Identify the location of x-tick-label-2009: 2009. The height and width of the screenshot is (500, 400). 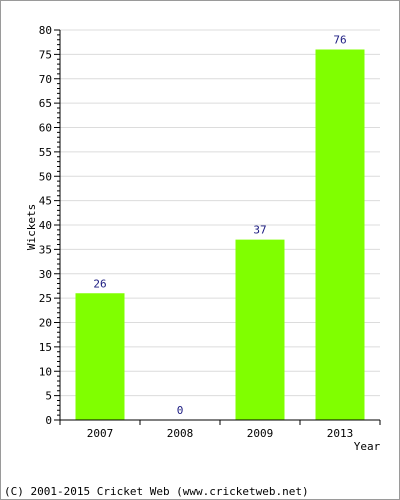
(260, 433).